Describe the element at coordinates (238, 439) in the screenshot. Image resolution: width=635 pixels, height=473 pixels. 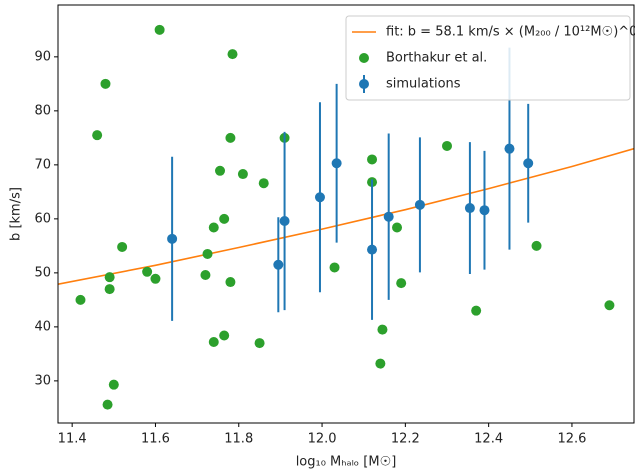
I see `x-tick-label: 11.8` at that location.